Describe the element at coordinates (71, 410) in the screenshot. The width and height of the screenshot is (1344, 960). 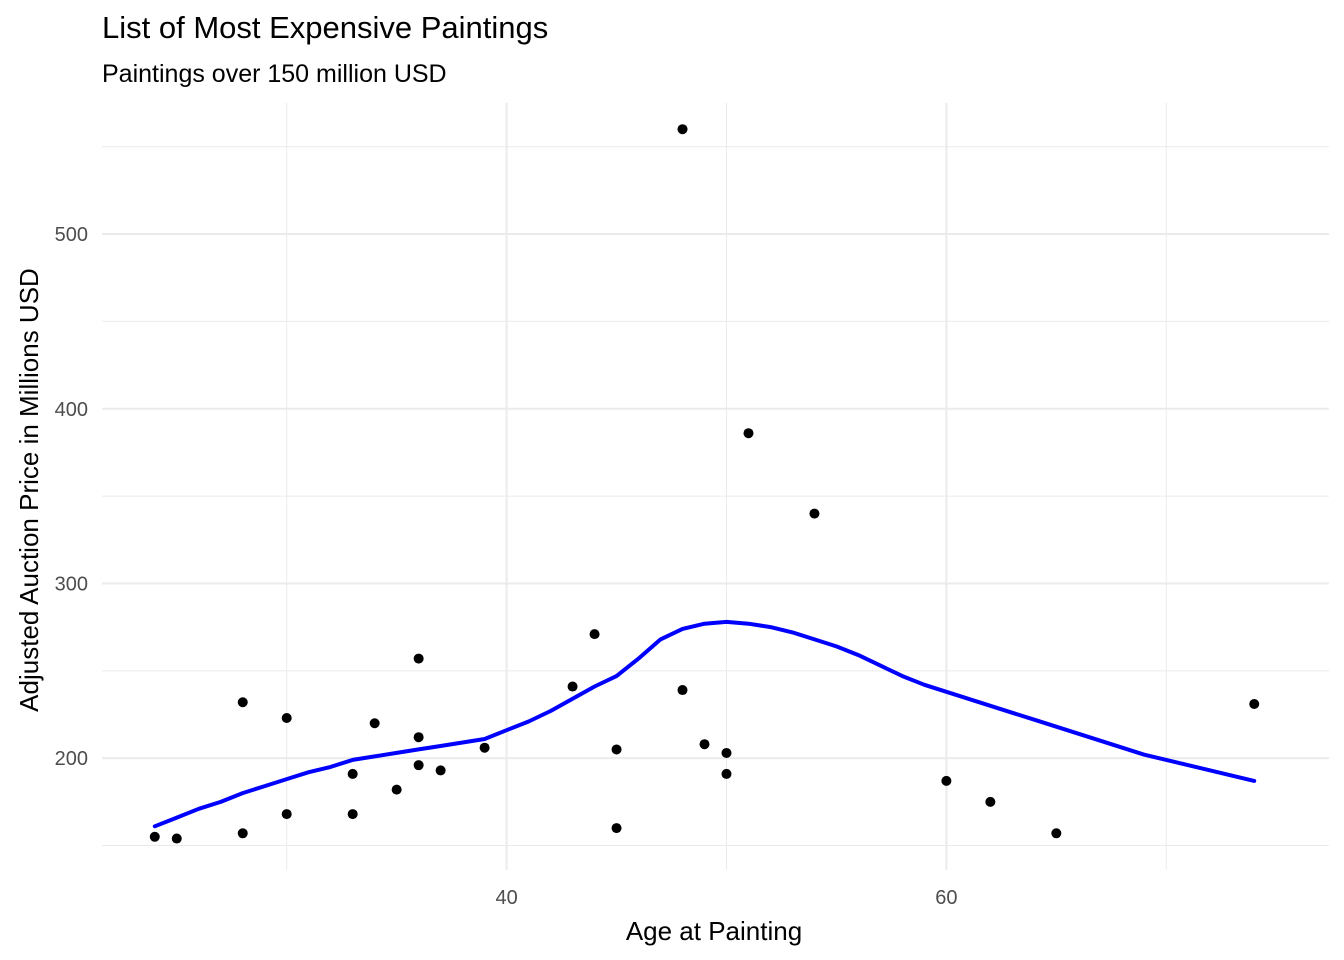
I see `y-tick-label: 400` at that location.